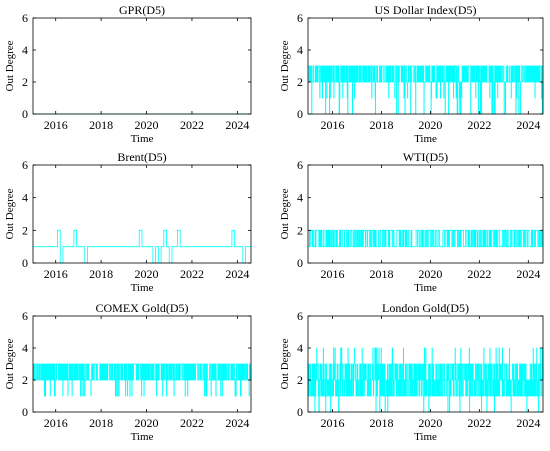  What do you see at coordinates (425, 157) in the screenshot?
I see `chart-title: WTI(D5)` at bounding box center [425, 157].